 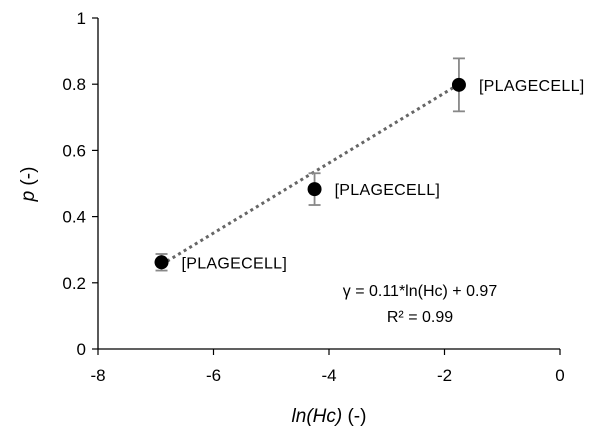 What do you see at coordinates (559, 375) in the screenshot?
I see `x-tick-label: 0` at bounding box center [559, 375].